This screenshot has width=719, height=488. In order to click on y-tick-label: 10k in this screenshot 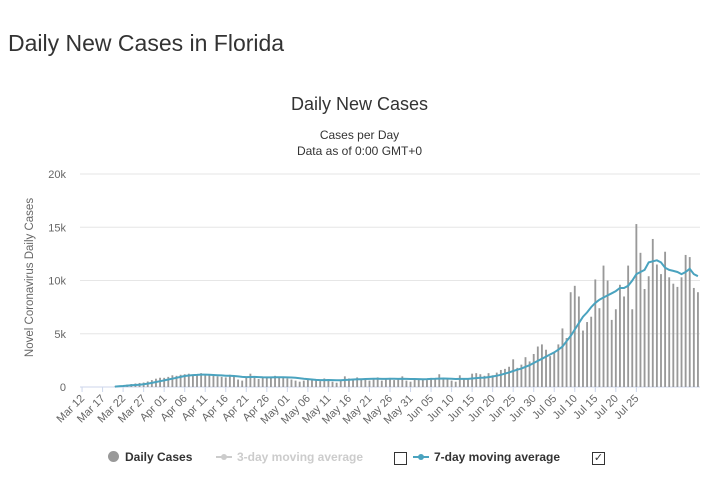, I will do `click(57, 282)`.